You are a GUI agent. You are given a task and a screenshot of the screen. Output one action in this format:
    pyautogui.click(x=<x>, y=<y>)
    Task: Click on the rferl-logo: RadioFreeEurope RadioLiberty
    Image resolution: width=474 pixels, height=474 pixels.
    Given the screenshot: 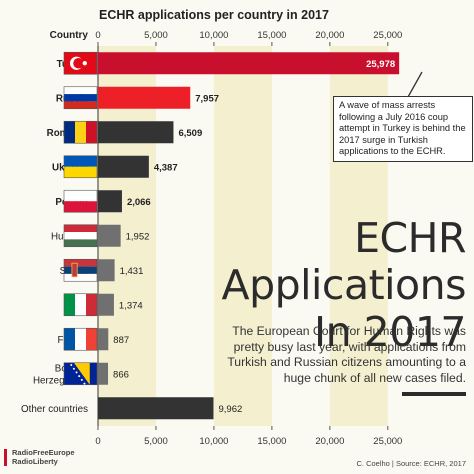 What is the action you would take?
    pyautogui.click(x=39, y=457)
    